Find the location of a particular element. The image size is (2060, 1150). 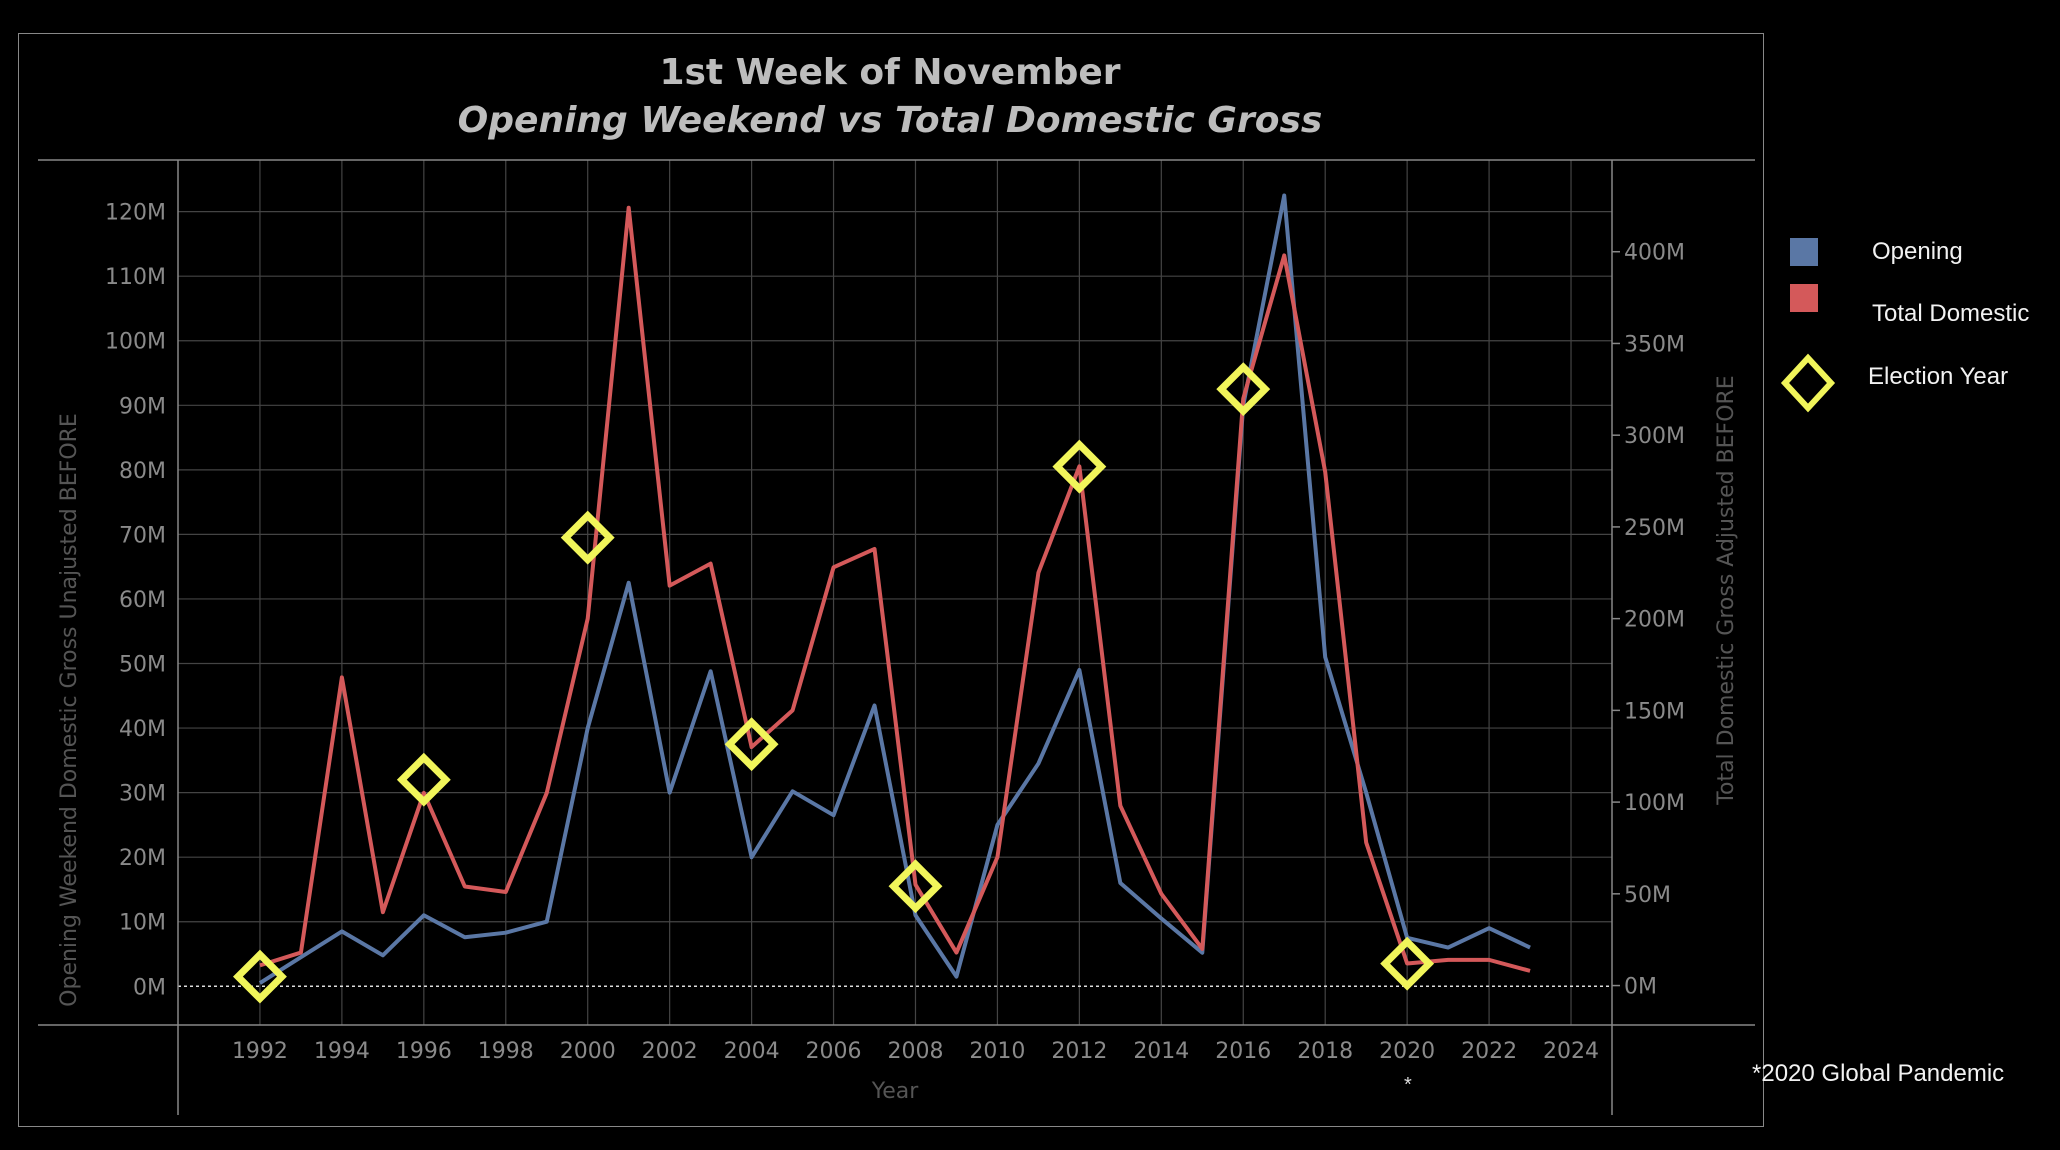

x-axis-label: Year is located at coordinates (895, 1091).